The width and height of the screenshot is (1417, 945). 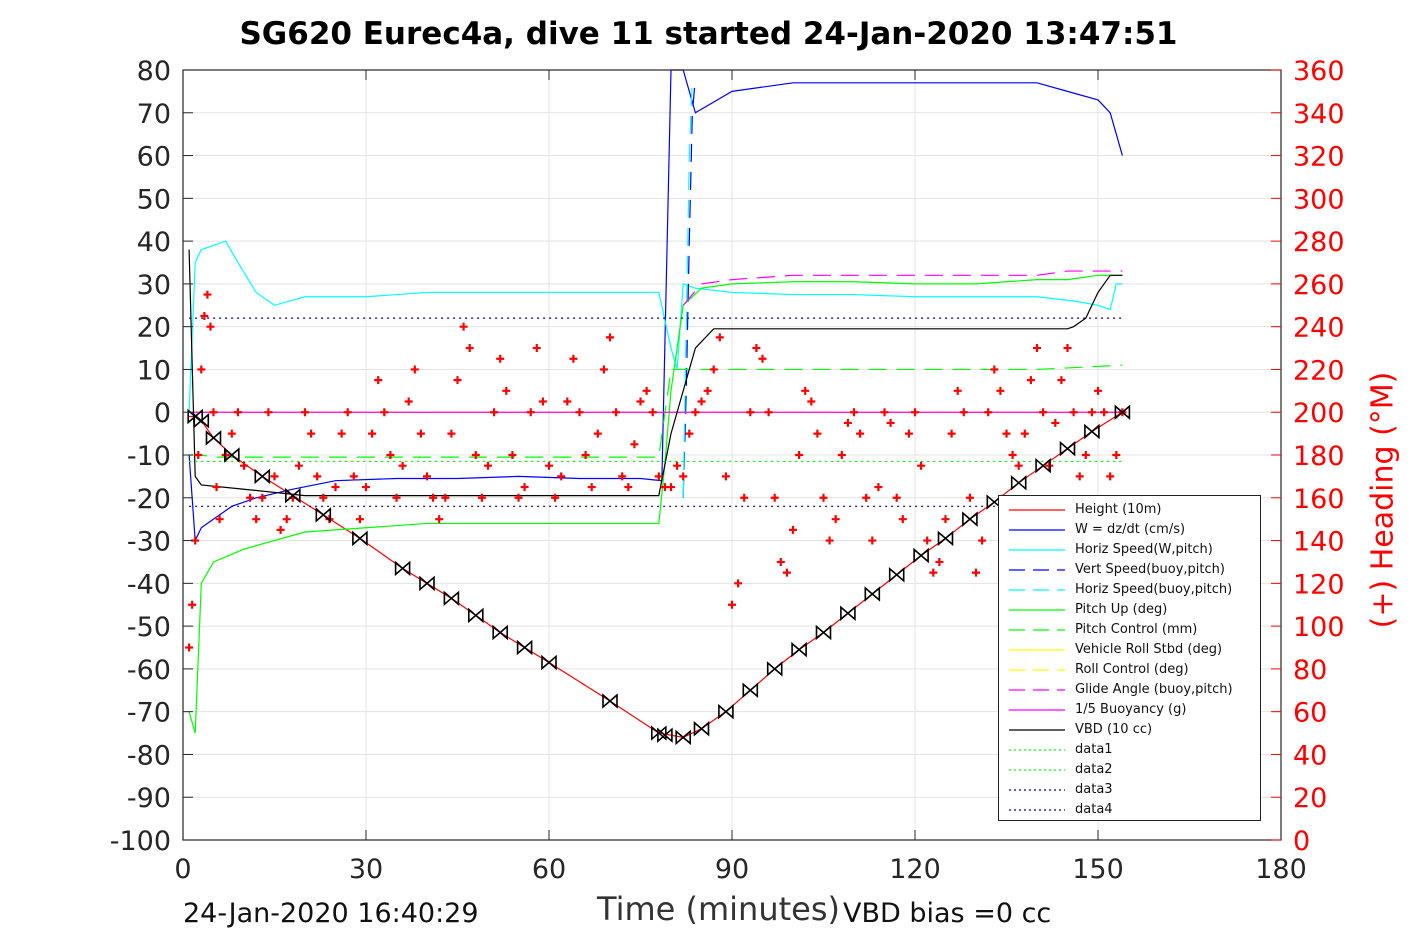 What do you see at coordinates (1319, 199) in the screenshot?
I see `y2-tick-label: 300` at bounding box center [1319, 199].